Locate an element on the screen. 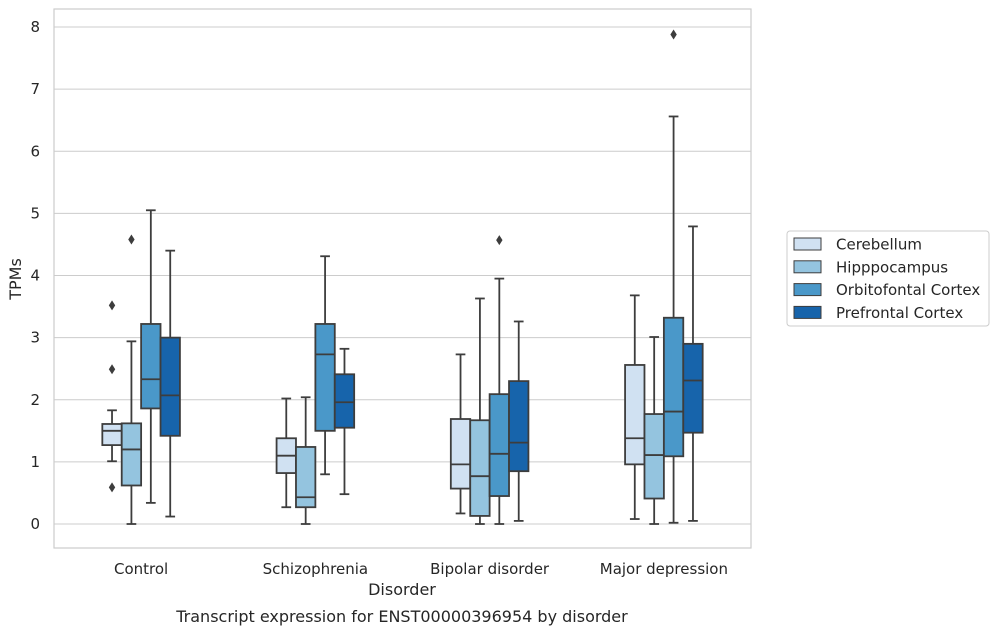 This screenshot has width=999, height=634. x-tick-label: Major depression is located at coordinates (664, 569).